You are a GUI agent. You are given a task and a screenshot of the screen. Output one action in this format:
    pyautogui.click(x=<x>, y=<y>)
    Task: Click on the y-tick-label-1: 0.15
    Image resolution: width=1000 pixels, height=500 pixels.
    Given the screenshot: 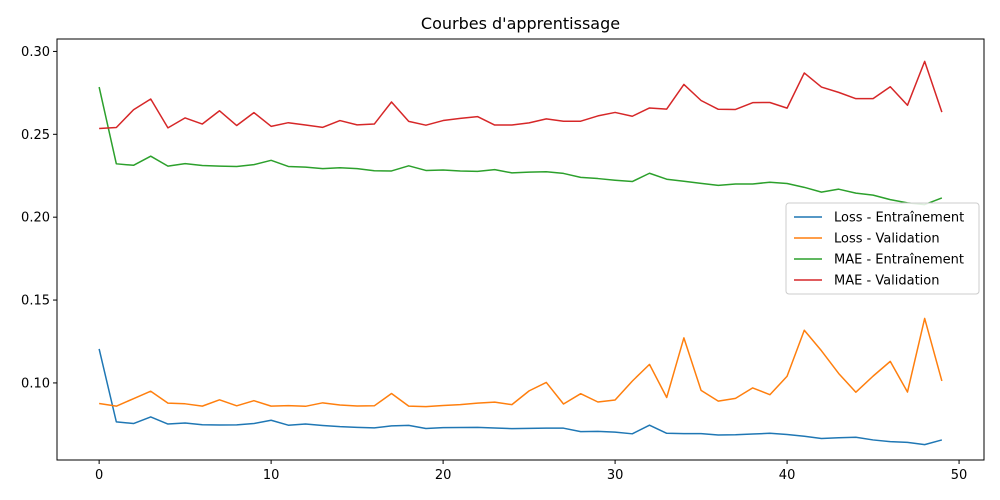 What is the action you would take?
    pyautogui.click(x=35, y=301)
    